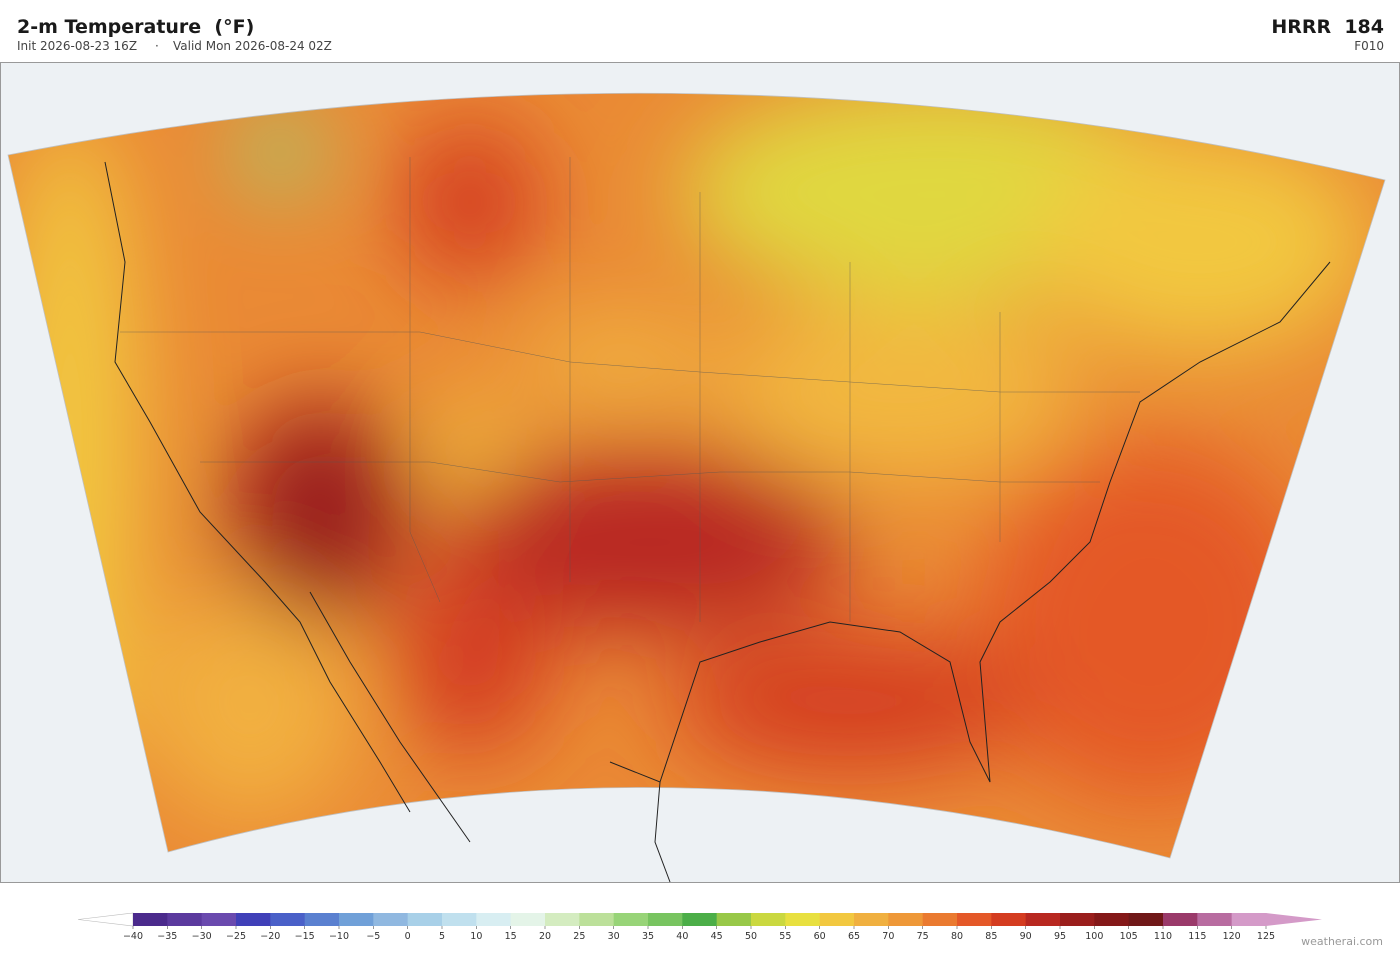 This screenshot has width=1400, height=956. I want to click on colorbar-tick-label: 55, so click(785, 936).